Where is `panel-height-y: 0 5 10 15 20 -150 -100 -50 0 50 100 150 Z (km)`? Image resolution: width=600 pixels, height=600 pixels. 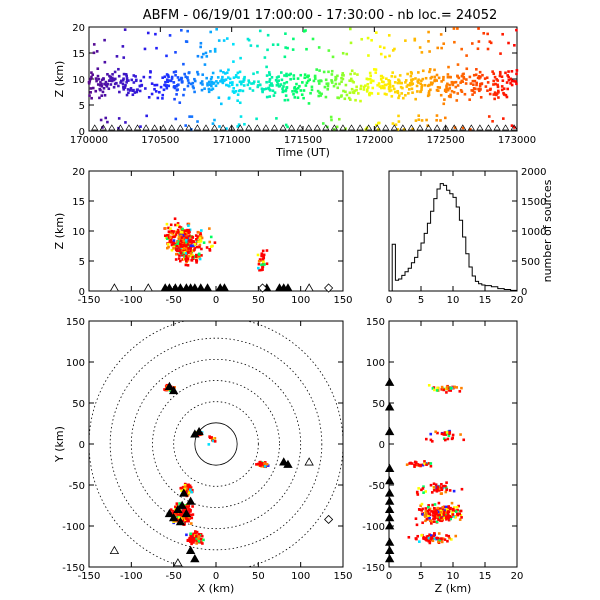 panel-height-y: 0 5 10 15 20 -150 -100 -50 0 50 100 150 Z (km) is located at coordinates (442, 456).